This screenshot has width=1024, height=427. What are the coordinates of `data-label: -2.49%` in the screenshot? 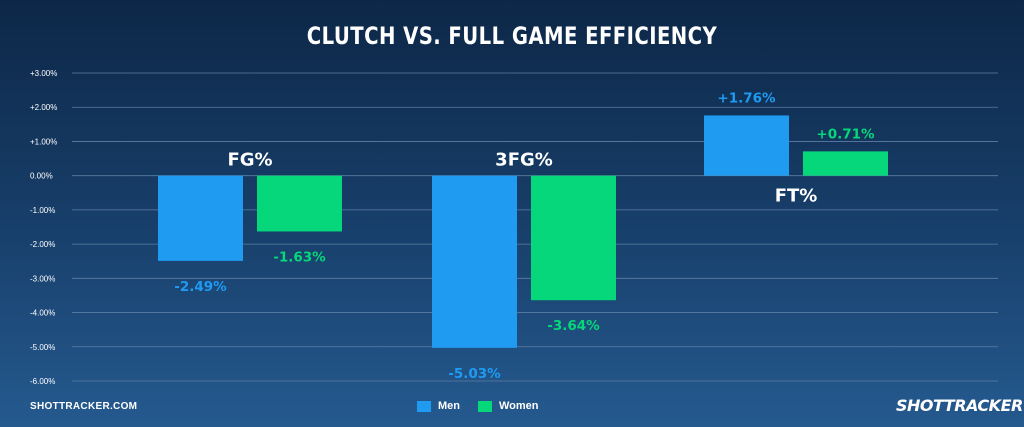 It's located at (200, 287).